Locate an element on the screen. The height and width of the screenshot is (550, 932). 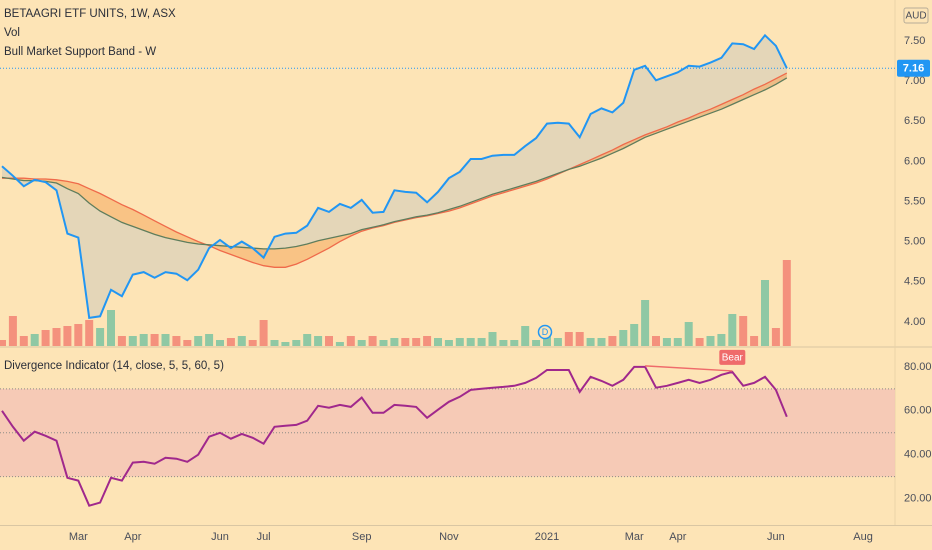
y-tick-label: 40.00 is located at coordinates (918, 455).